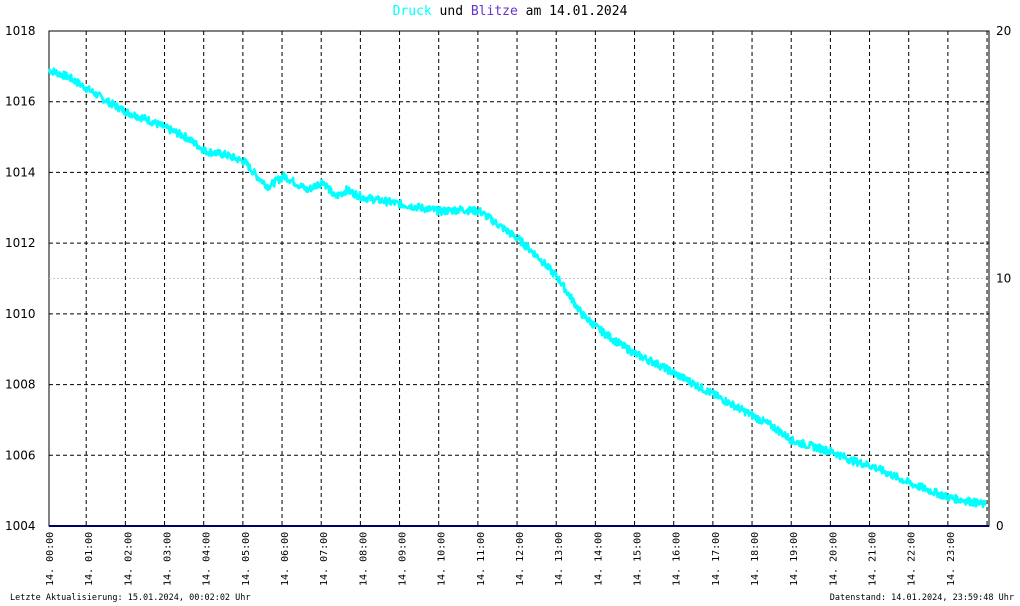 The height and width of the screenshot is (606, 1020). Describe the element at coordinates (559, 559) in the screenshot. I see `x-tick-label: 14. 13:00` at that location.